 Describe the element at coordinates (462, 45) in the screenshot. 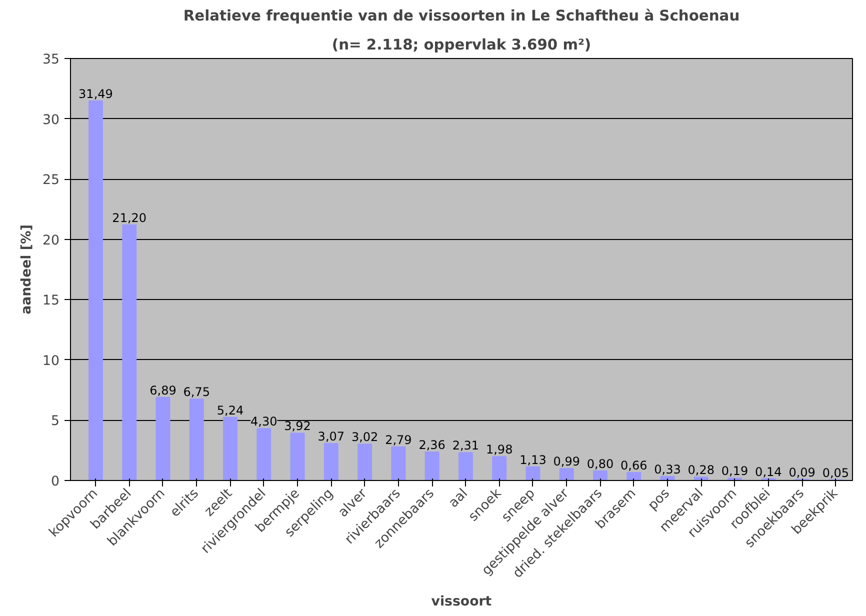

I see `chart-subtitle: (n= 2.118; oppervlak 3.690 m²)` at that location.